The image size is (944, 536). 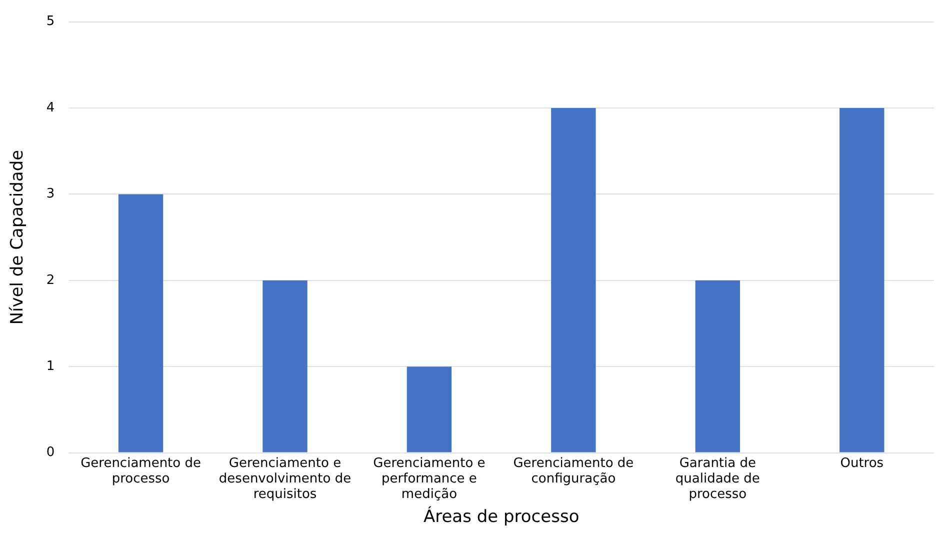 I want to click on y-tick-label: 3, so click(x=50, y=194).